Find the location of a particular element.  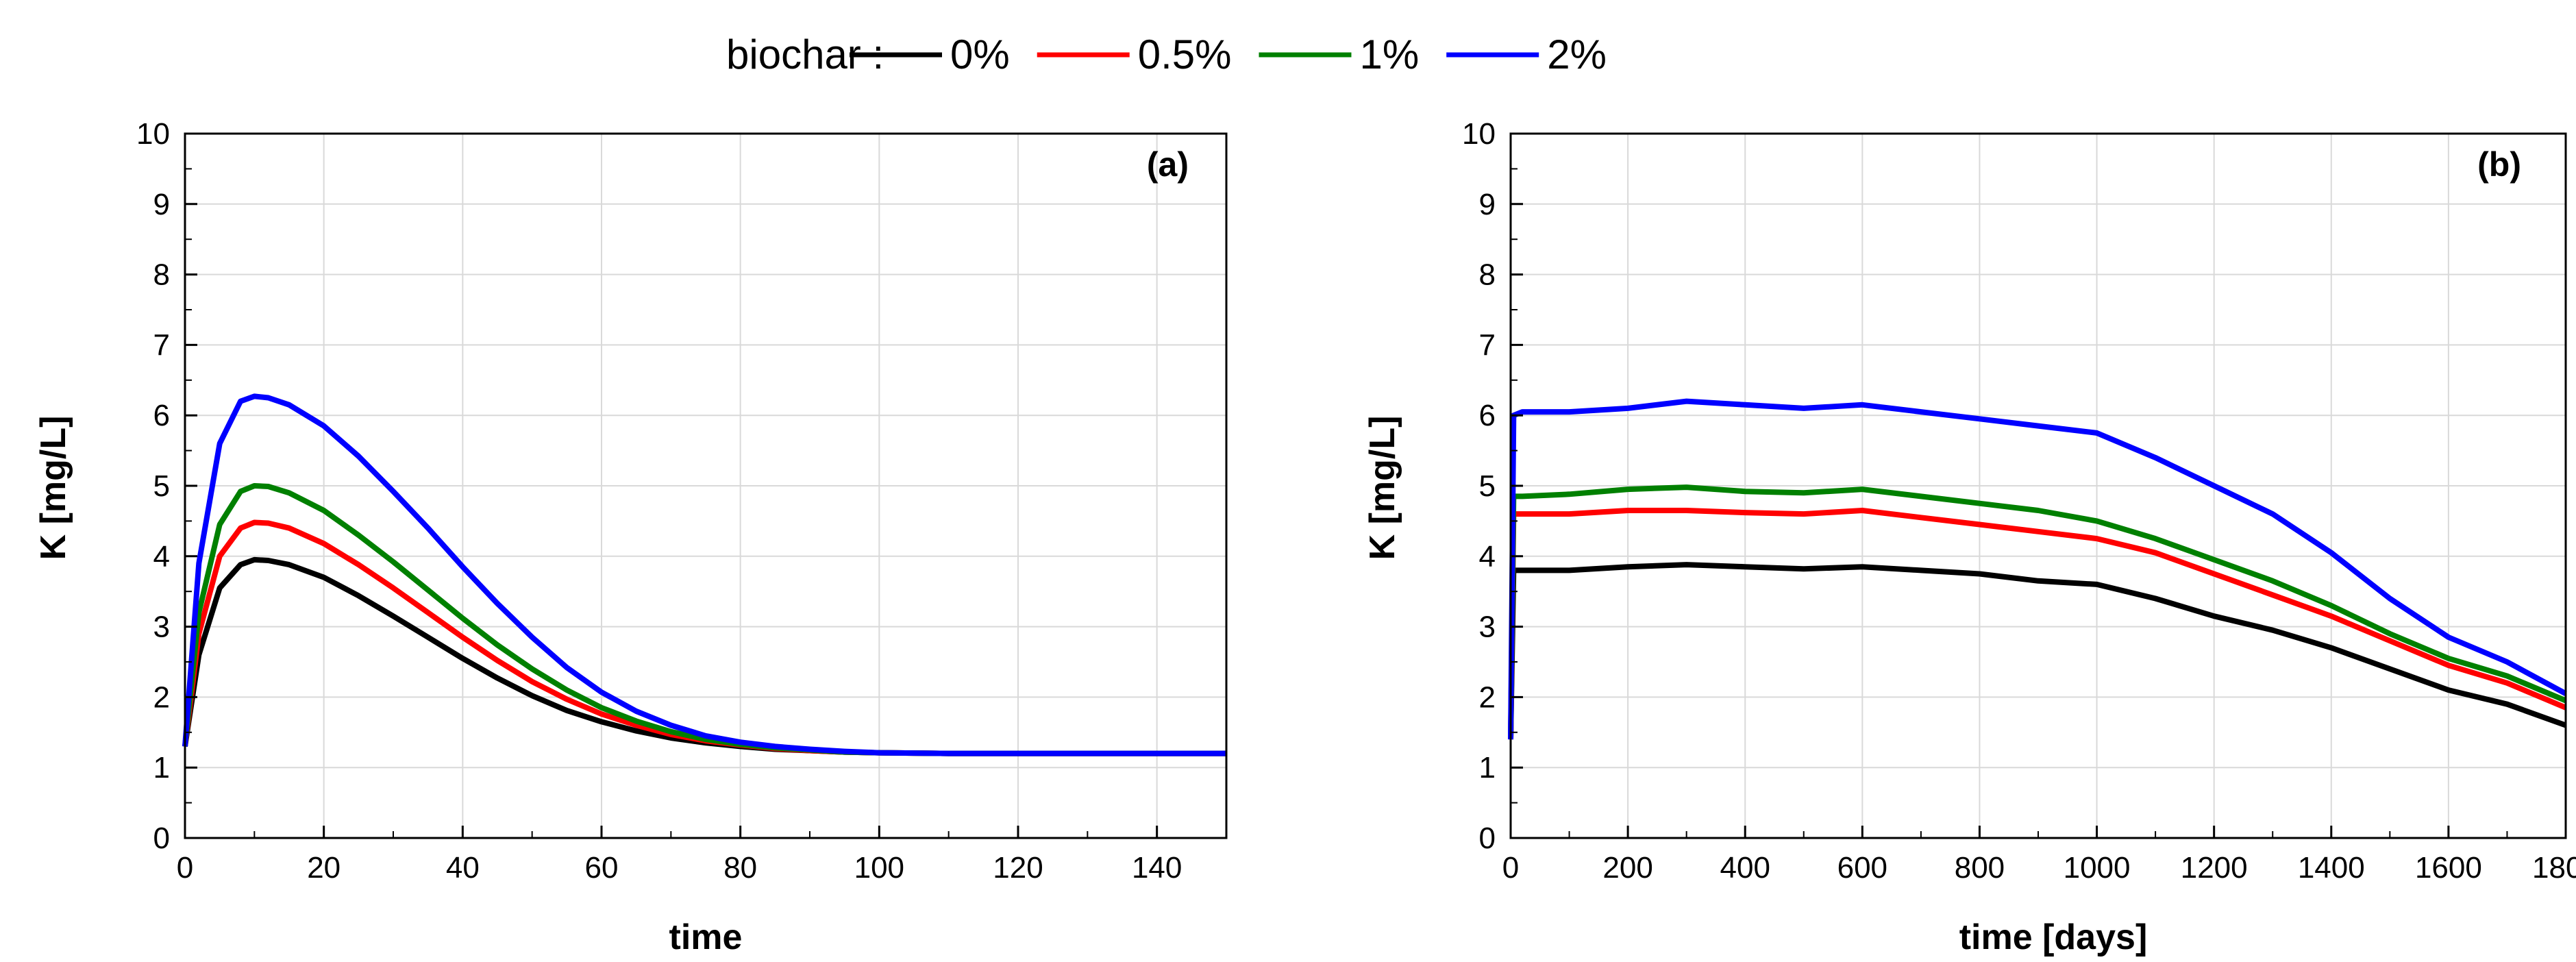

panel-a-ytick-label-2: 2 is located at coordinates (161, 697).